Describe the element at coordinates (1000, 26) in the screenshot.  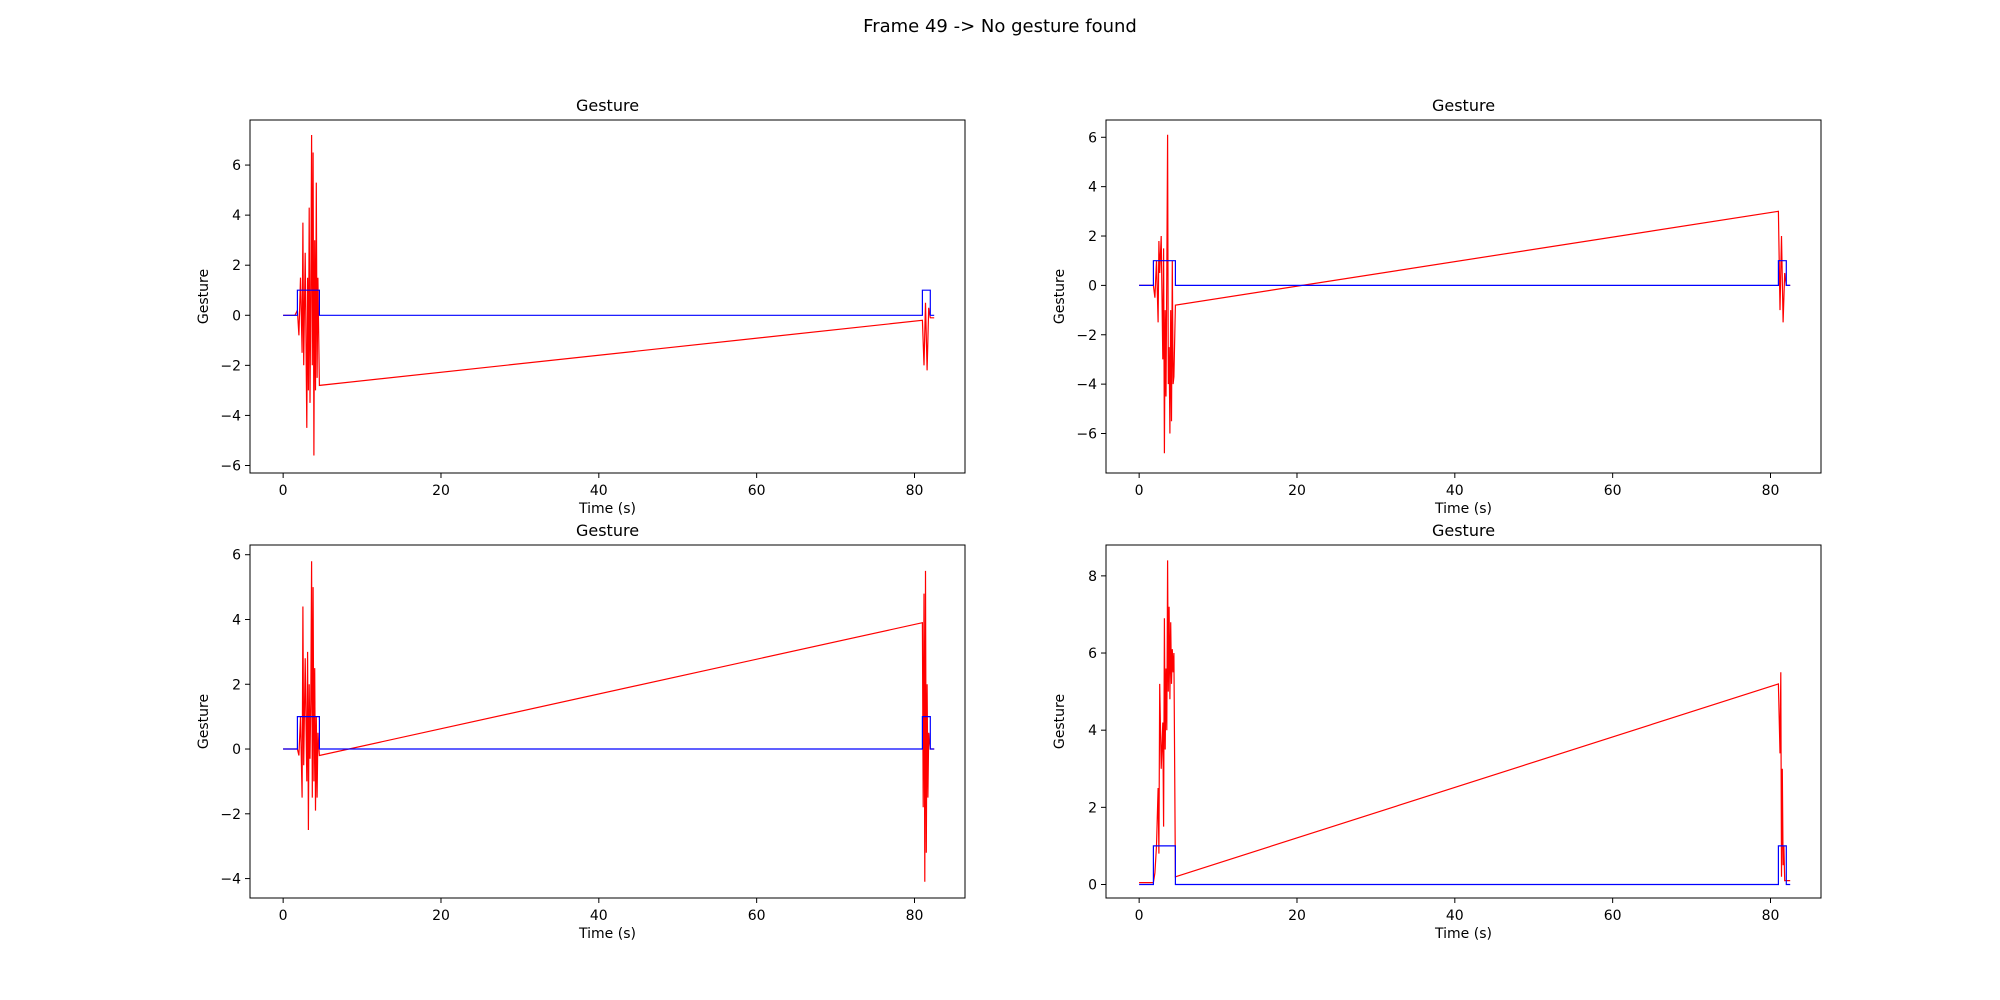
I see `figure-suptitle: Frame 49 -> No gesture found` at that location.